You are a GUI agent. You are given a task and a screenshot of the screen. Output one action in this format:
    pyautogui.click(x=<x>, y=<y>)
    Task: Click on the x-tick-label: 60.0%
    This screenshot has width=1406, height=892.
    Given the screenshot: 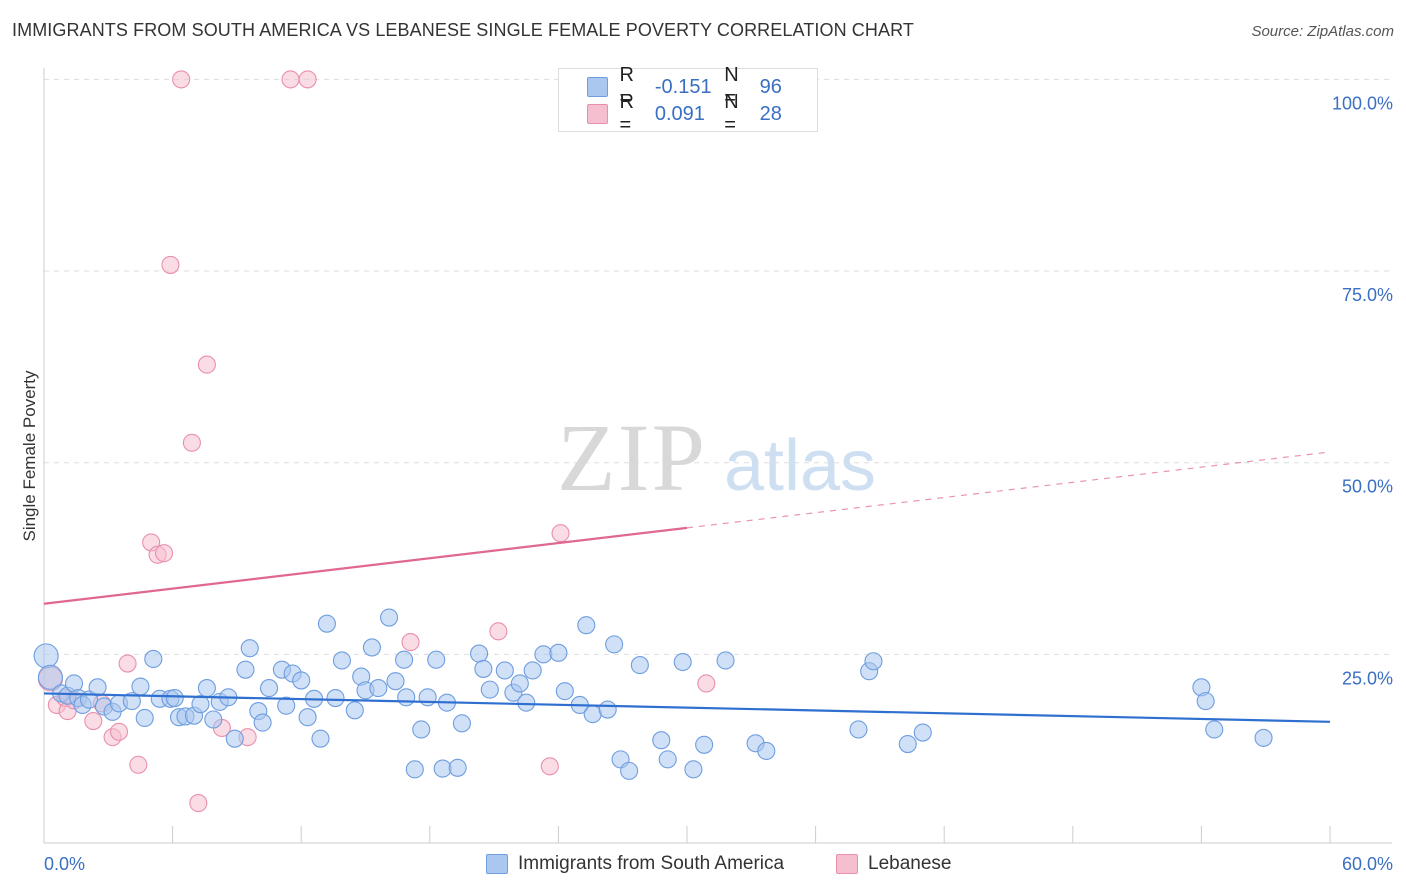 What is the action you would take?
    pyautogui.click(x=1367, y=864)
    